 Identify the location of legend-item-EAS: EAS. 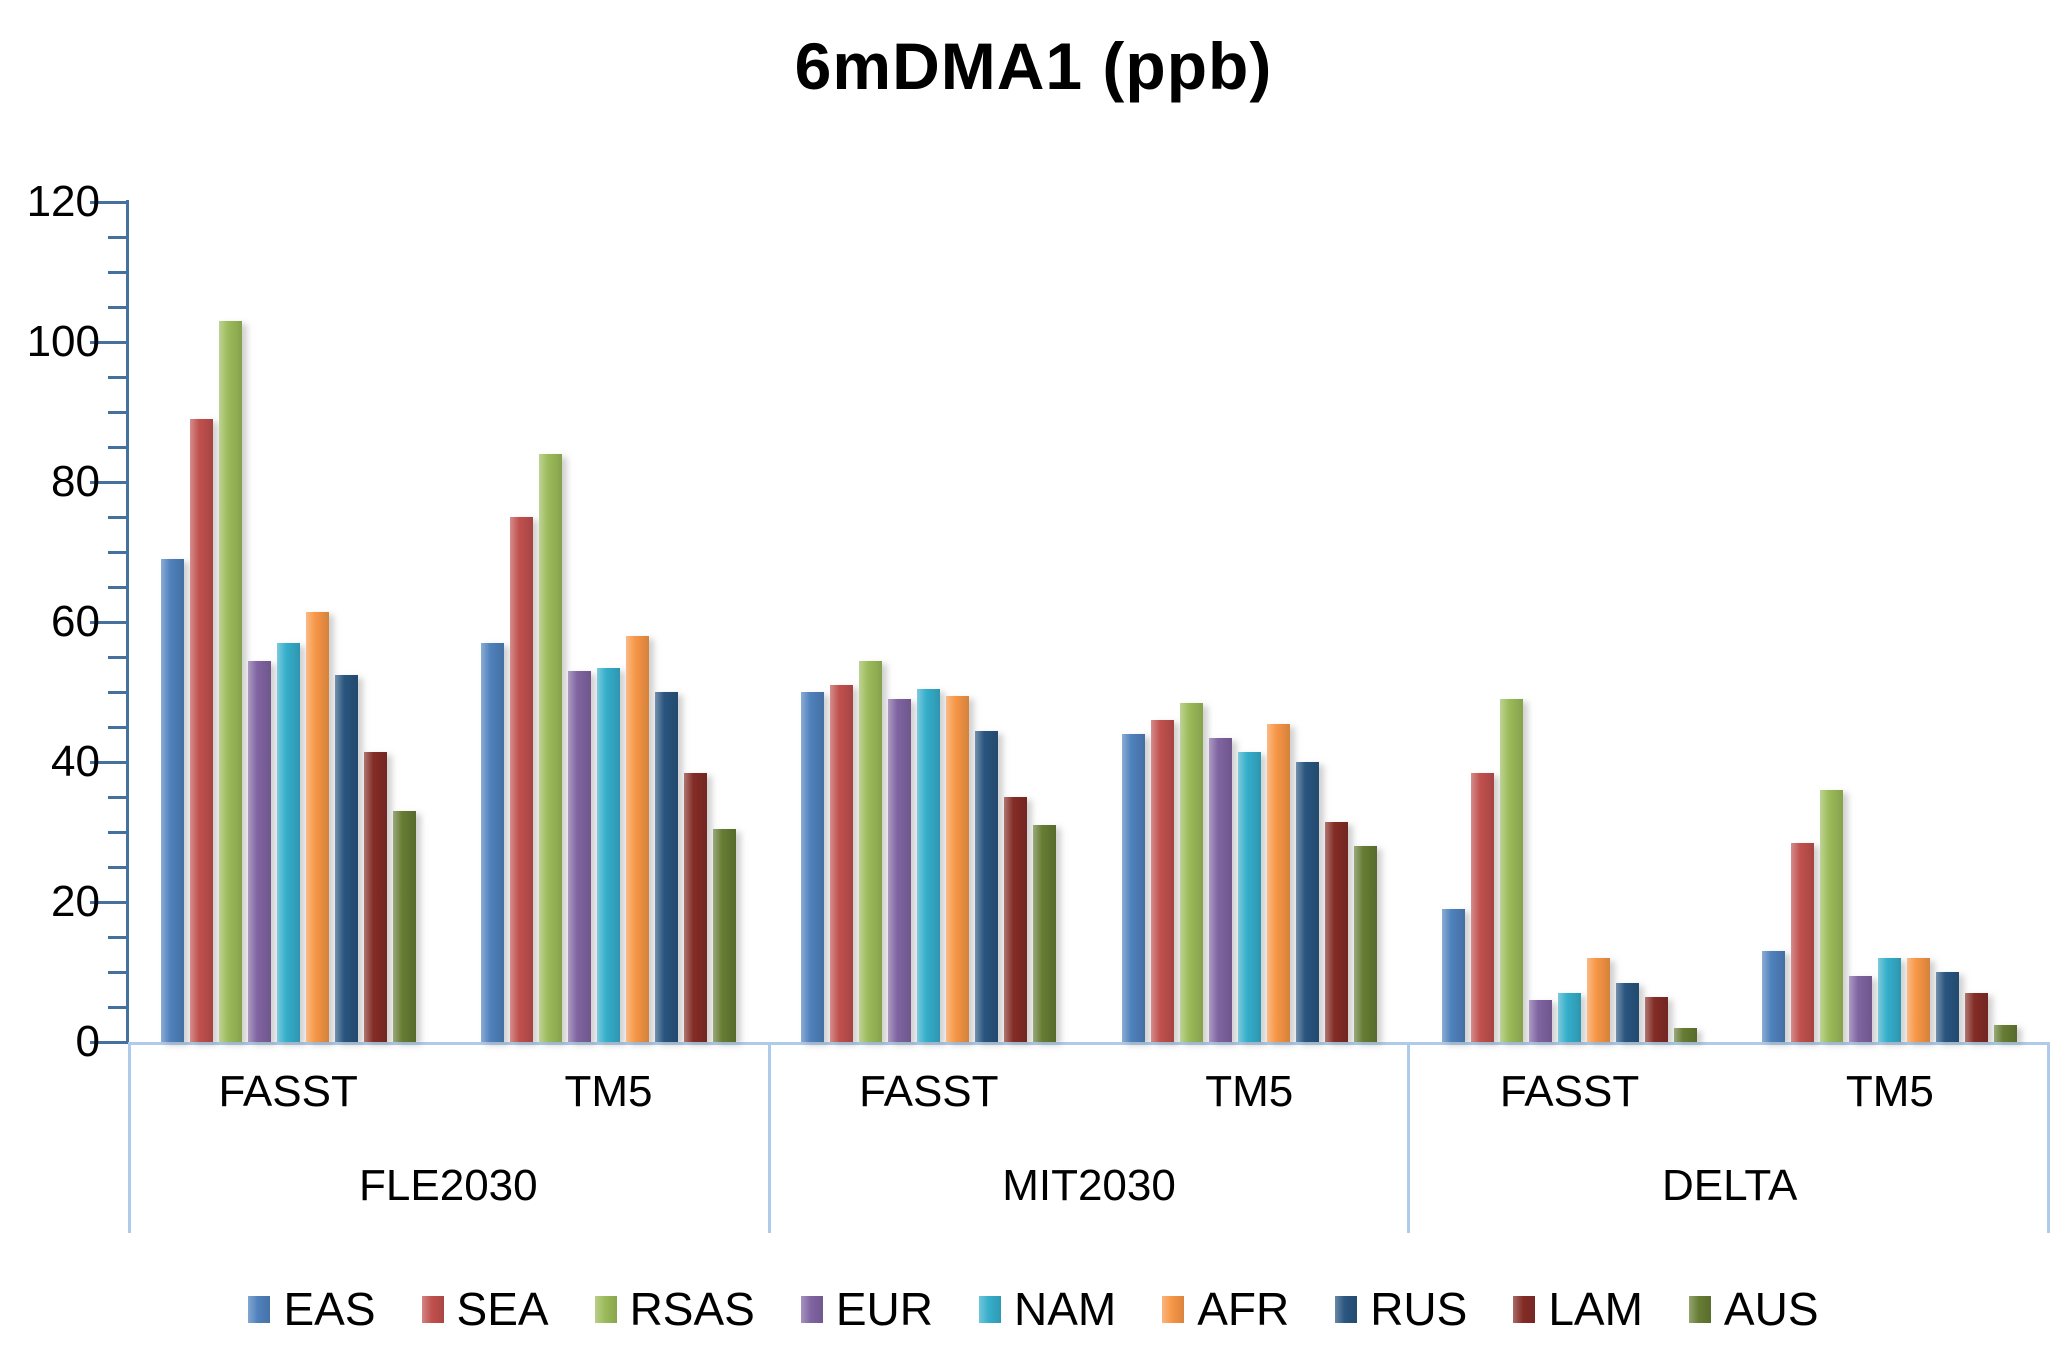
(312, 1309).